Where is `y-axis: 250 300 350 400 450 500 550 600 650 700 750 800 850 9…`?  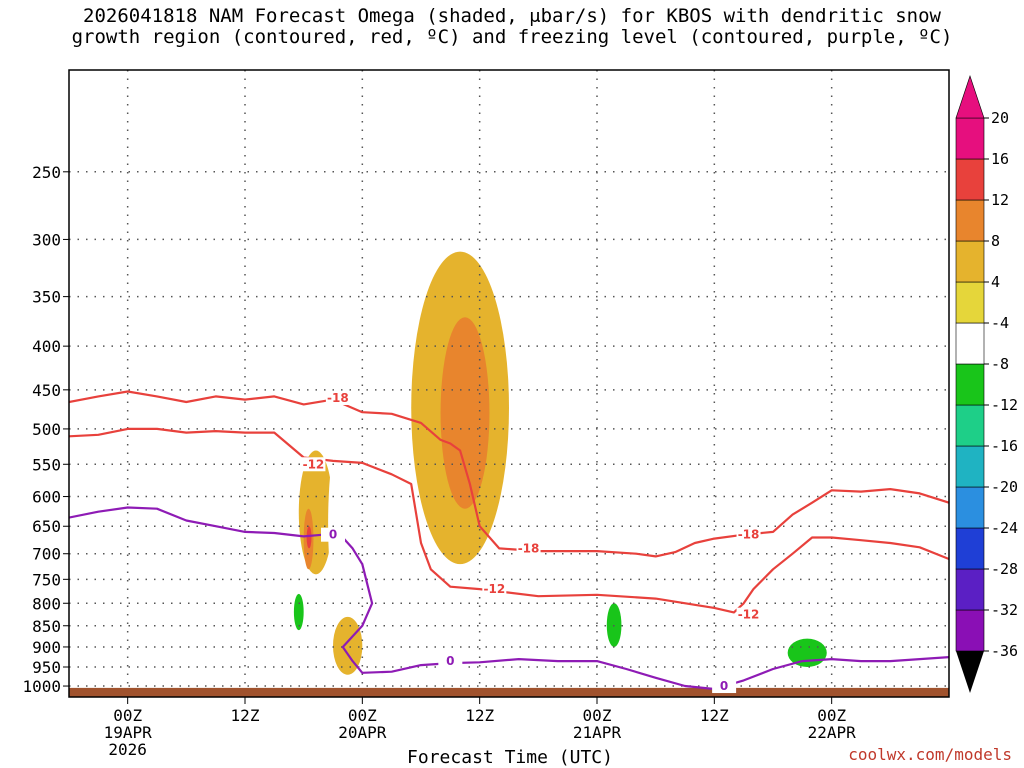 y-axis: 250 300 350 400 450 500 550 600 650 700 750 800 850 9… is located at coordinates (45, 429).